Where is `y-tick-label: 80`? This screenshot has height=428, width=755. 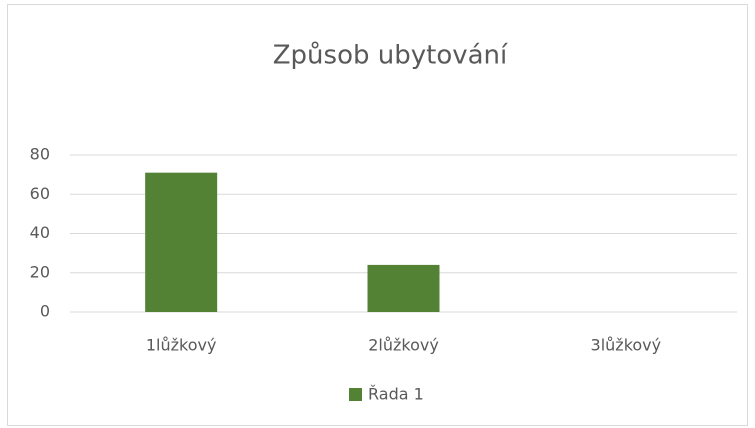 y-tick-label: 80 is located at coordinates (40, 154).